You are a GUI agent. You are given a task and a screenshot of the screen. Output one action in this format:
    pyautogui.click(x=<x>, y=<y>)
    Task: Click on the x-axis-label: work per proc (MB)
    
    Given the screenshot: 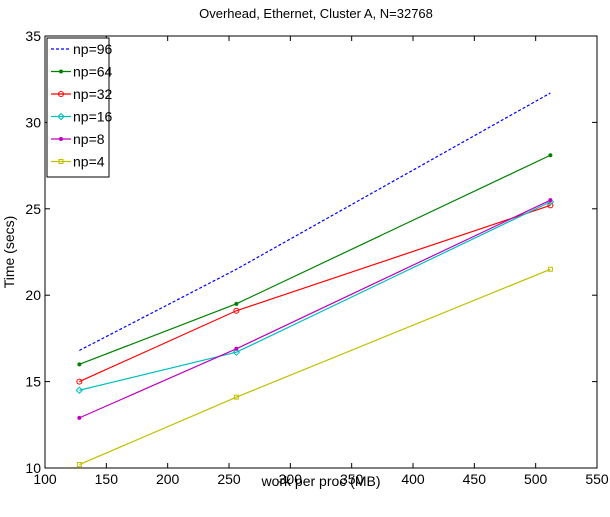 What is the action you would take?
    pyautogui.click(x=320, y=481)
    